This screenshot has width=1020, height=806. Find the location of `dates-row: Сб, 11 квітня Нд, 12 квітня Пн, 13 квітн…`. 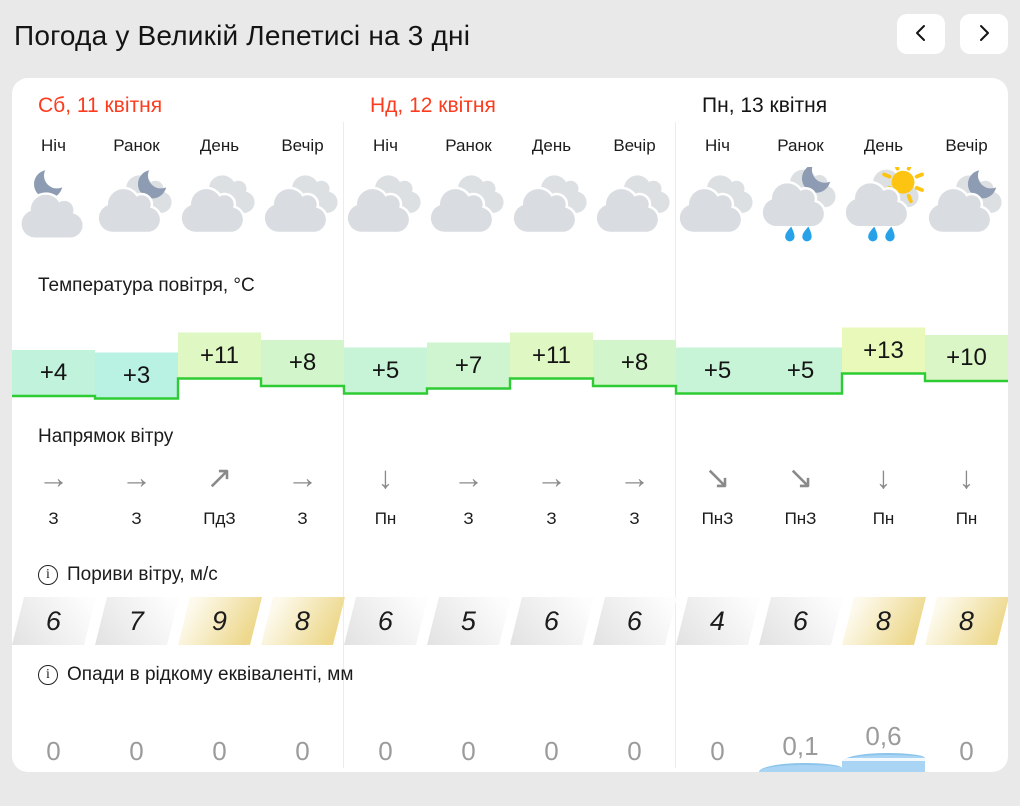

dates-row: Сб, 11 квітня Нд, 12 квітня Пн, 13 квітн… is located at coordinates (510, 108).